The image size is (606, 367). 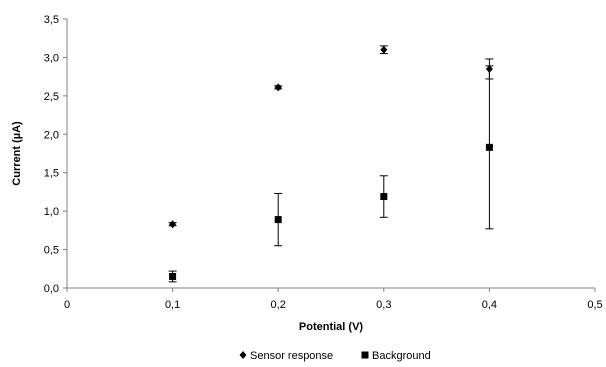 I want to click on y-axis-ticks: 0,0 0,5 1,0 1,5 2,0 2,5 3,0 3,5, so click(x=55, y=154).